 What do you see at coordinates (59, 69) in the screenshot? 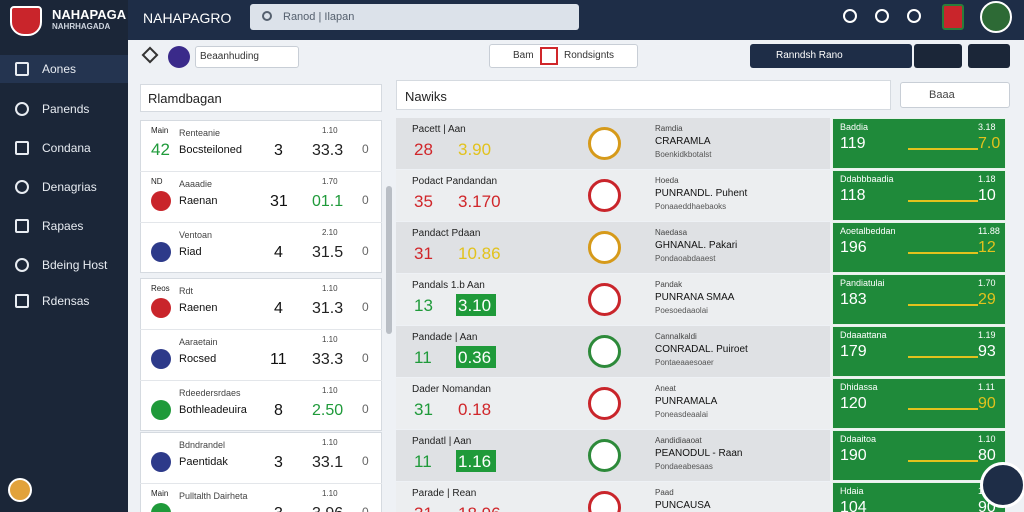
I see `nav-item: Aones` at bounding box center [59, 69].